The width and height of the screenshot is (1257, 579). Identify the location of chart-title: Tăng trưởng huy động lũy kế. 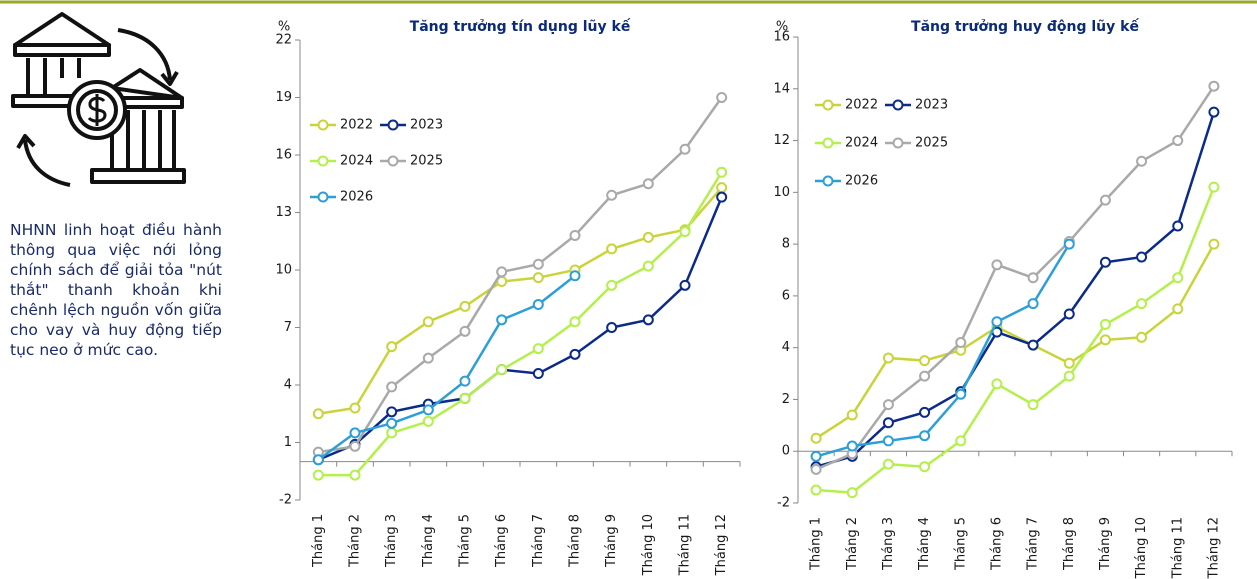
(1025, 26).